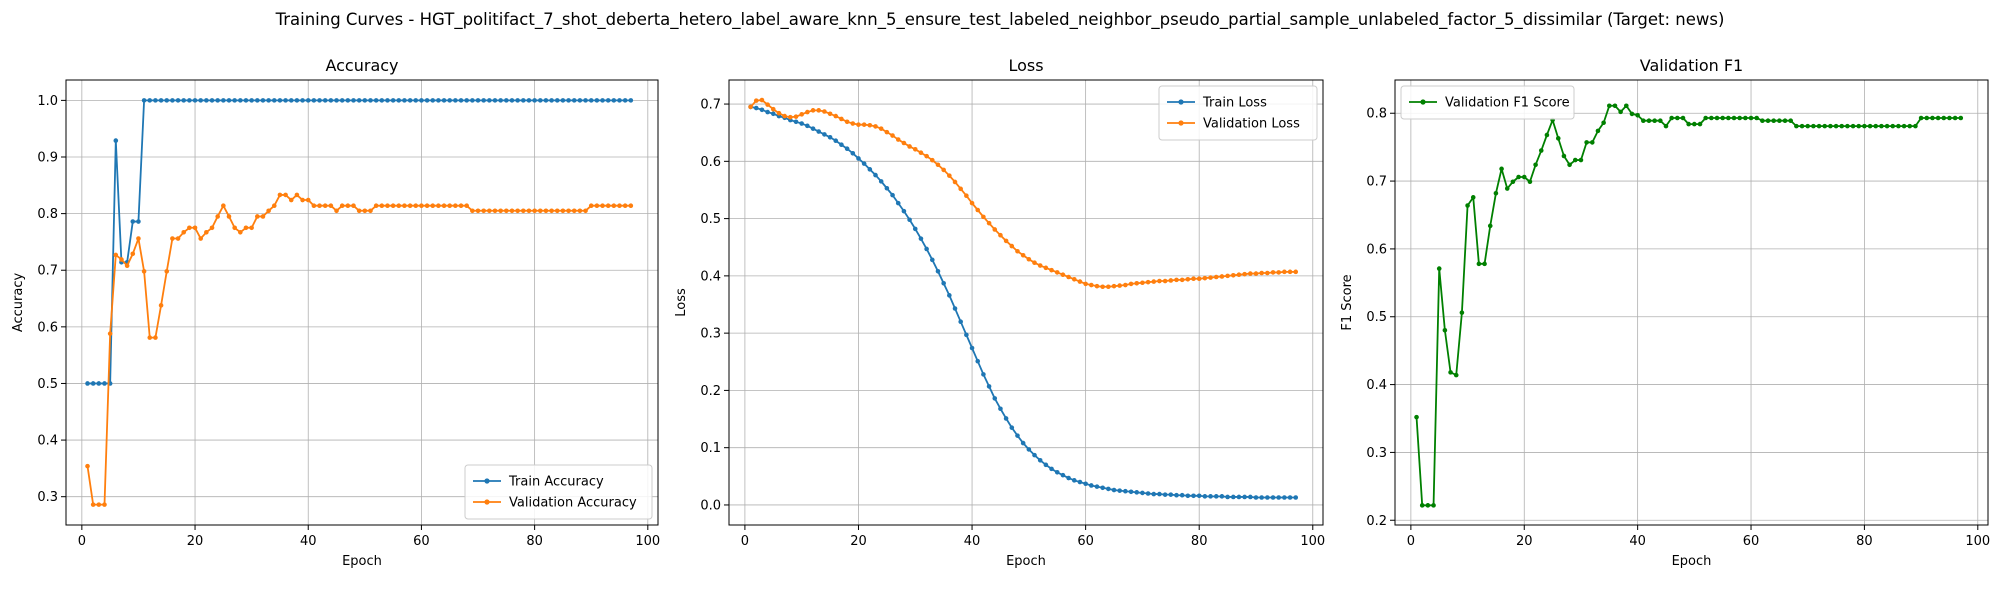  What do you see at coordinates (1637, 541) in the screenshot?
I see `x-tick-label: 40` at bounding box center [1637, 541].